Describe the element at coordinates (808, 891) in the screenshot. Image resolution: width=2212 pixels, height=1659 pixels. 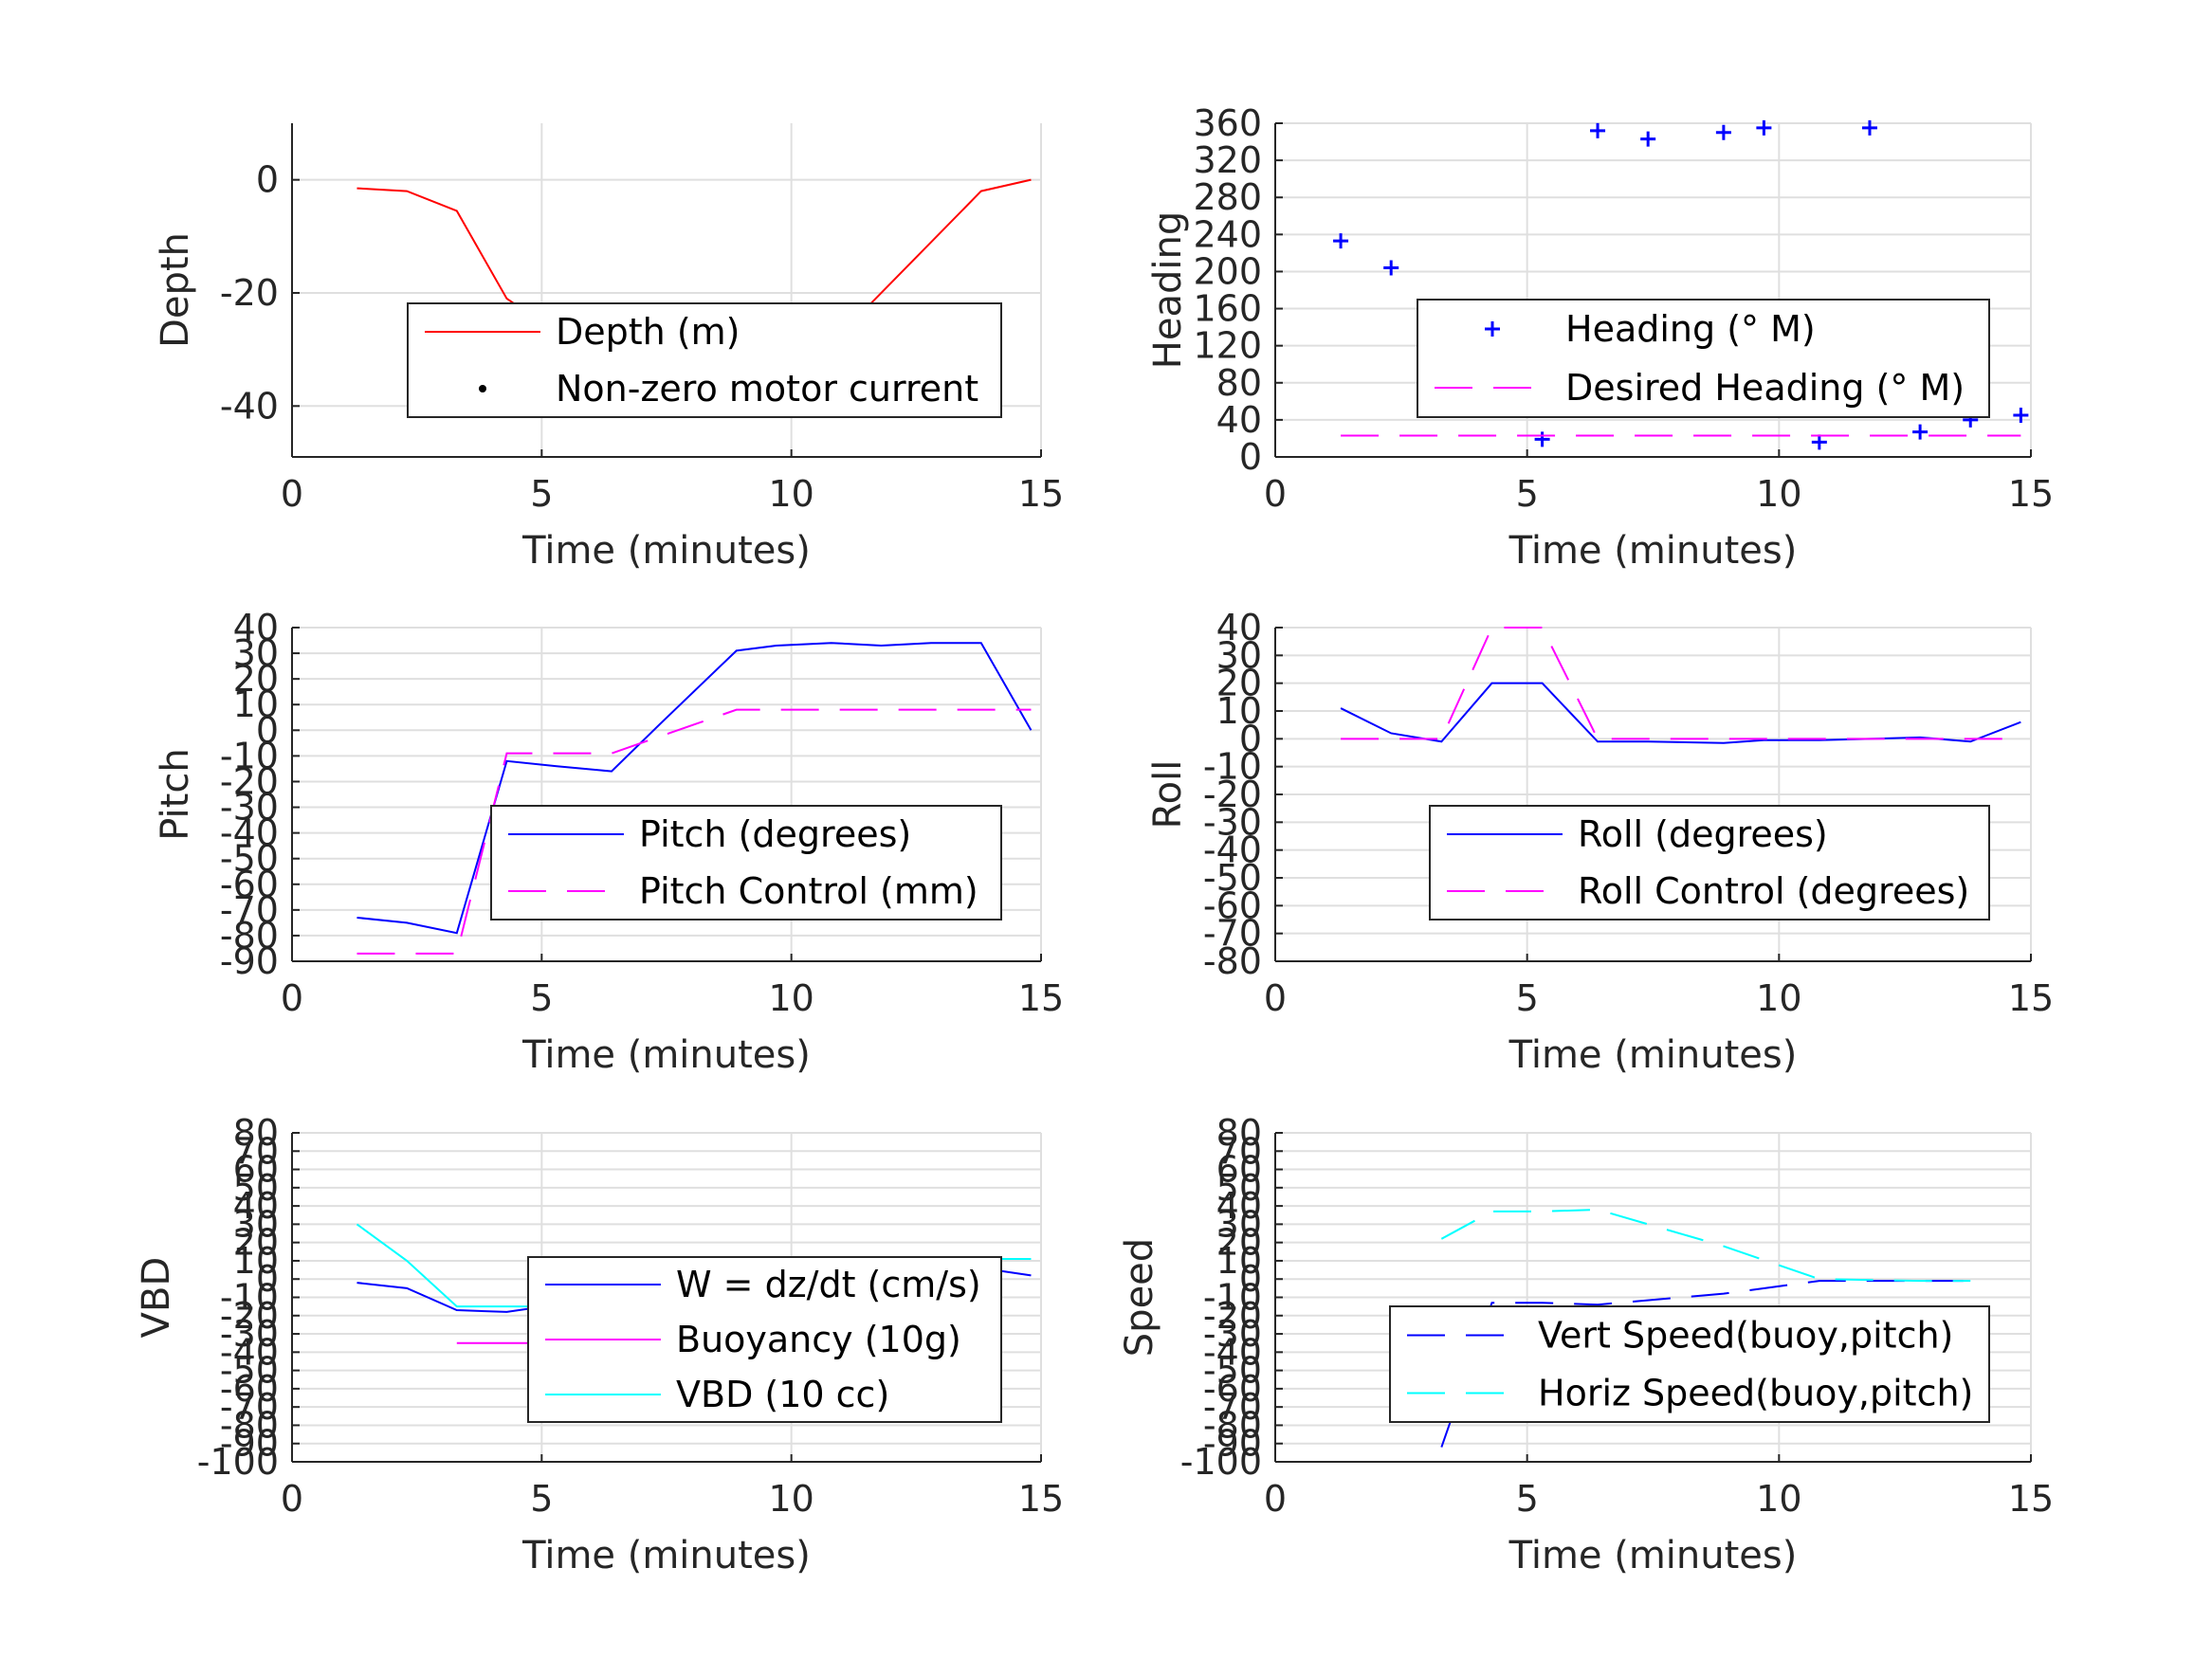
I see `legend-label: Pitch Control (mm)` at that location.